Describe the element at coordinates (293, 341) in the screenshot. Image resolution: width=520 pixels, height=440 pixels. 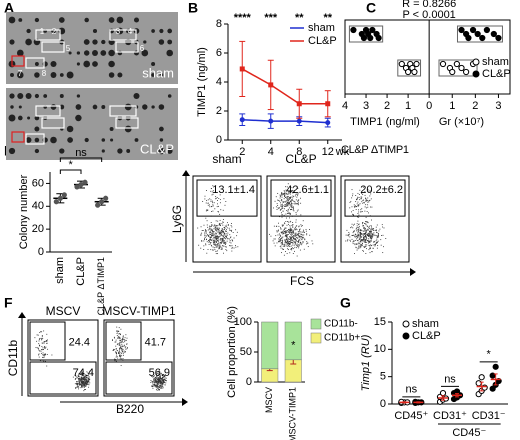
I see `bar-segment` at that location.